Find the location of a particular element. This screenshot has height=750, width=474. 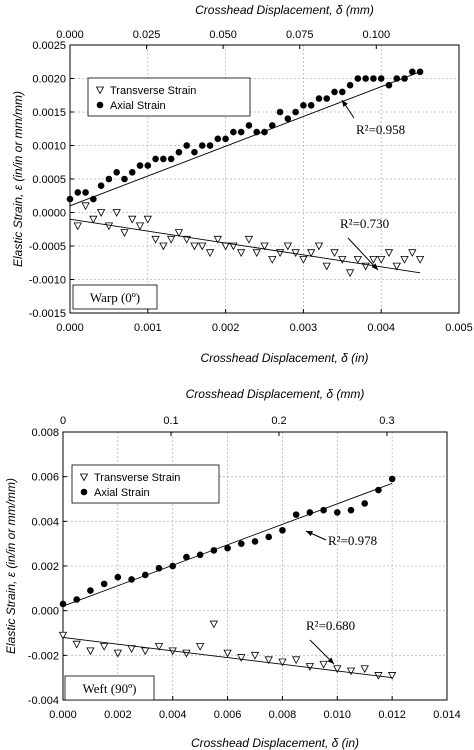

x2-tick-label: 0.050 is located at coordinates (223, 35).